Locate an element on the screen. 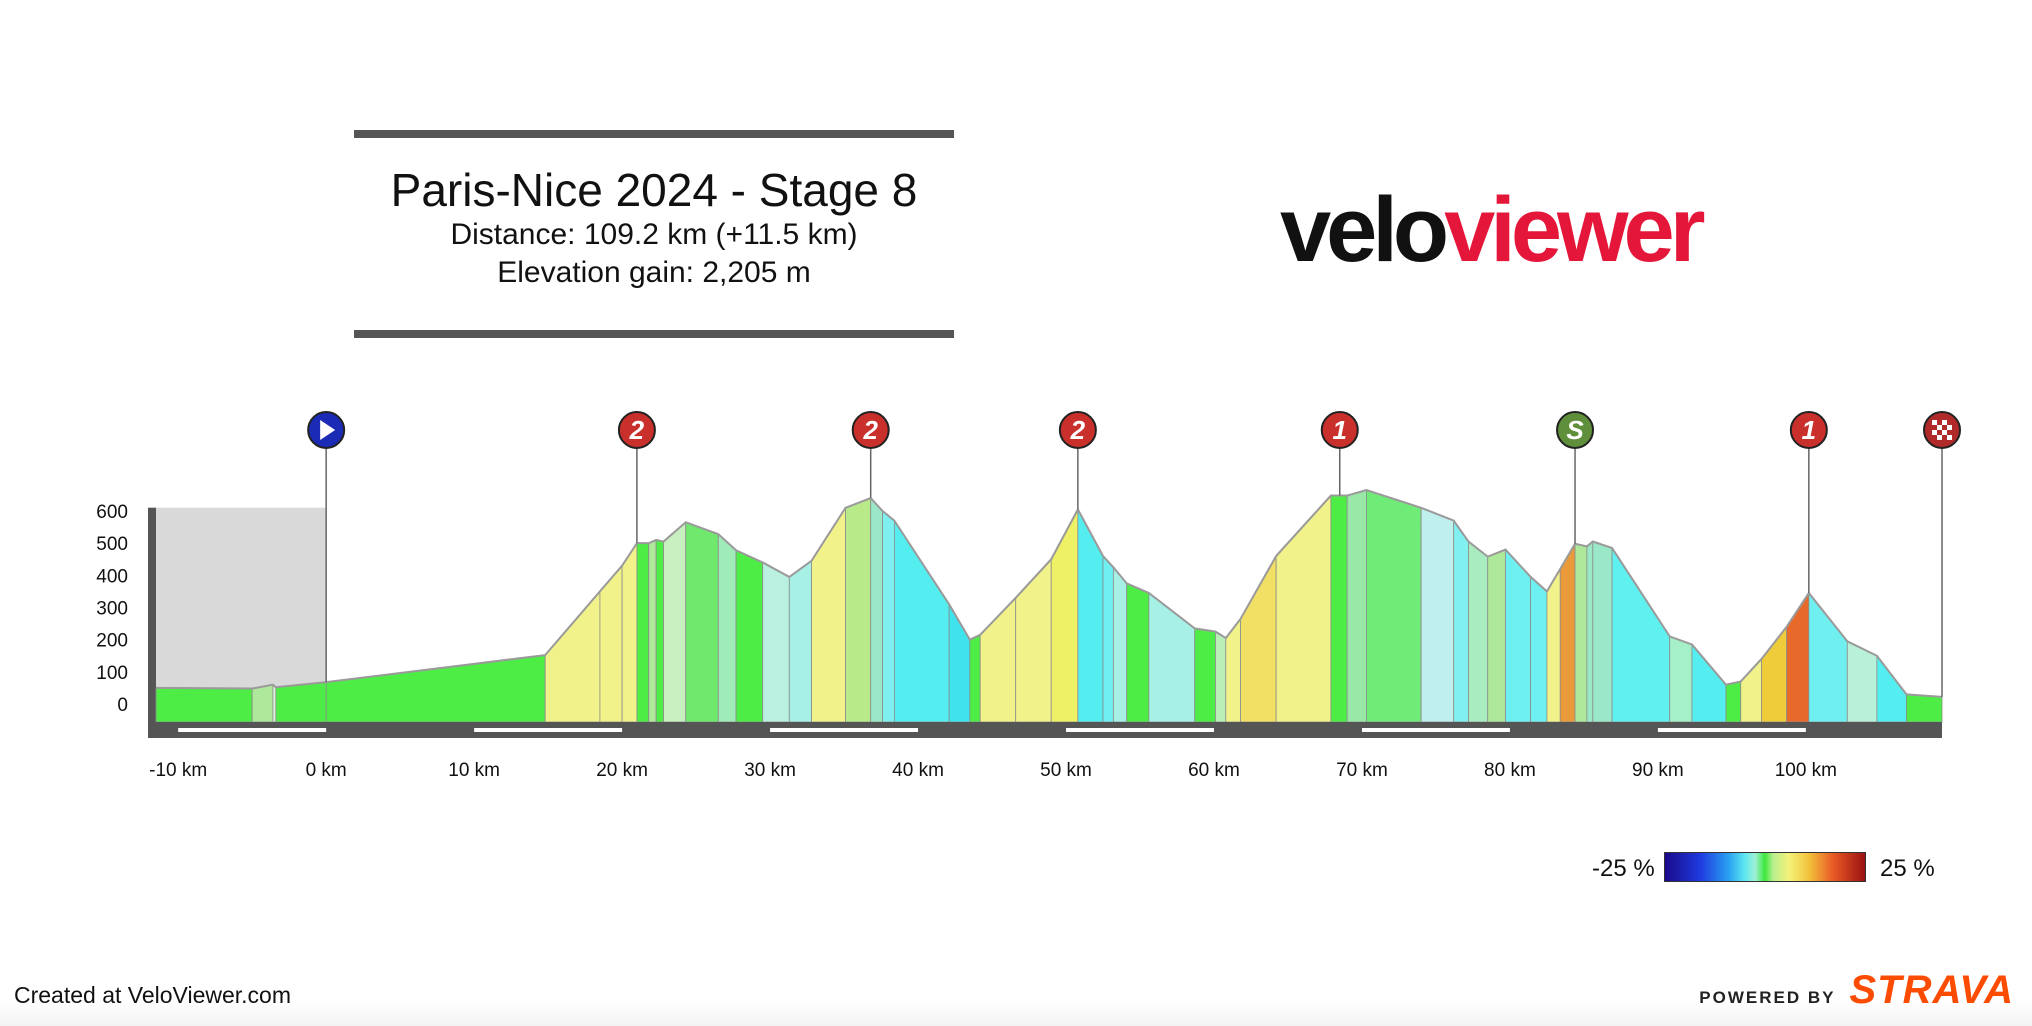 The width and height of the screenshot is (2032, 1026). y-tick-label: 0 is located at coordinates (122, 705).